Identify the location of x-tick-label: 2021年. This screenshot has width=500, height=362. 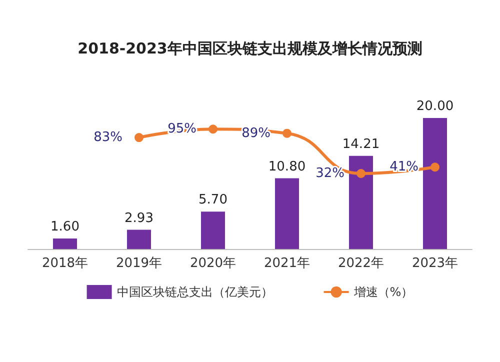
(287, 263).